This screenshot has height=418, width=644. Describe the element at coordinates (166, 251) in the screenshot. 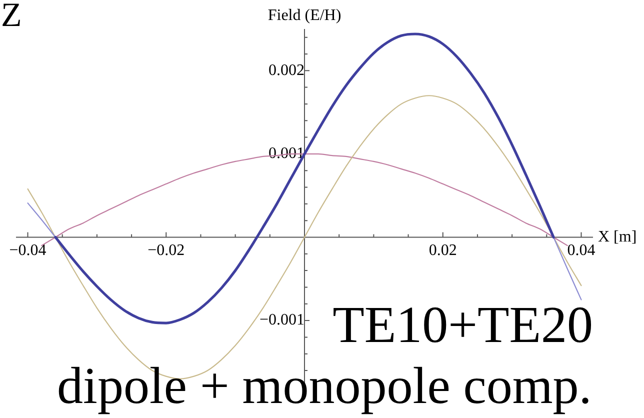

I see `x-tick-label: −0.02` at that location.